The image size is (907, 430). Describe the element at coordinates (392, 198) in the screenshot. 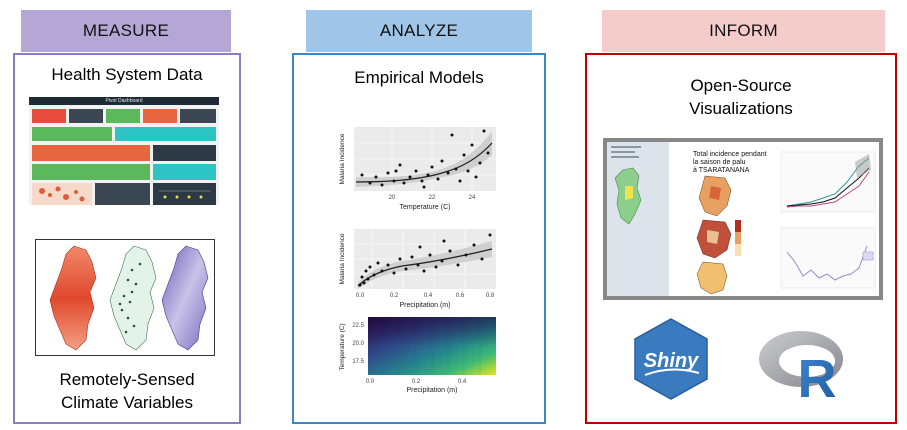

I see `plot1-tick-1: 20` at that location.